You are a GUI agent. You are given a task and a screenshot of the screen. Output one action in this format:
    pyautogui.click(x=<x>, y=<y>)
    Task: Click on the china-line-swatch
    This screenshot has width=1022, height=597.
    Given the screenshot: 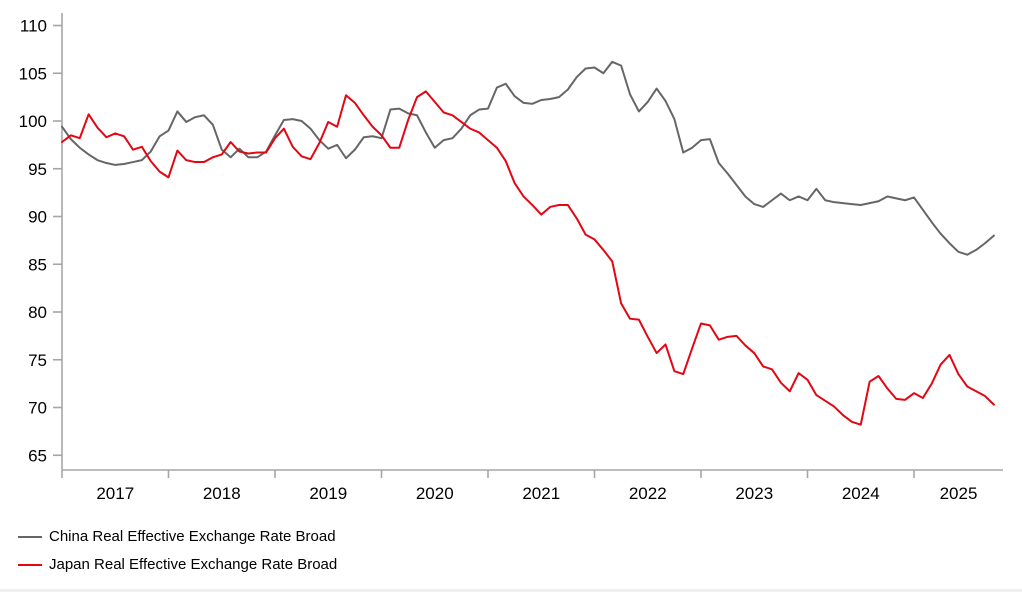 What is the action you would take?
    pyautogui.click(x=30, y=536)
    